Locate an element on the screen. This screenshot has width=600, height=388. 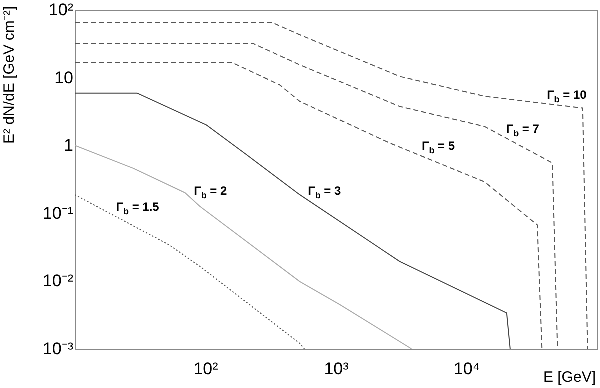
y-axis-title: E² dN/dE [GeV cm⁻²] is located at coordinates (9, 75).